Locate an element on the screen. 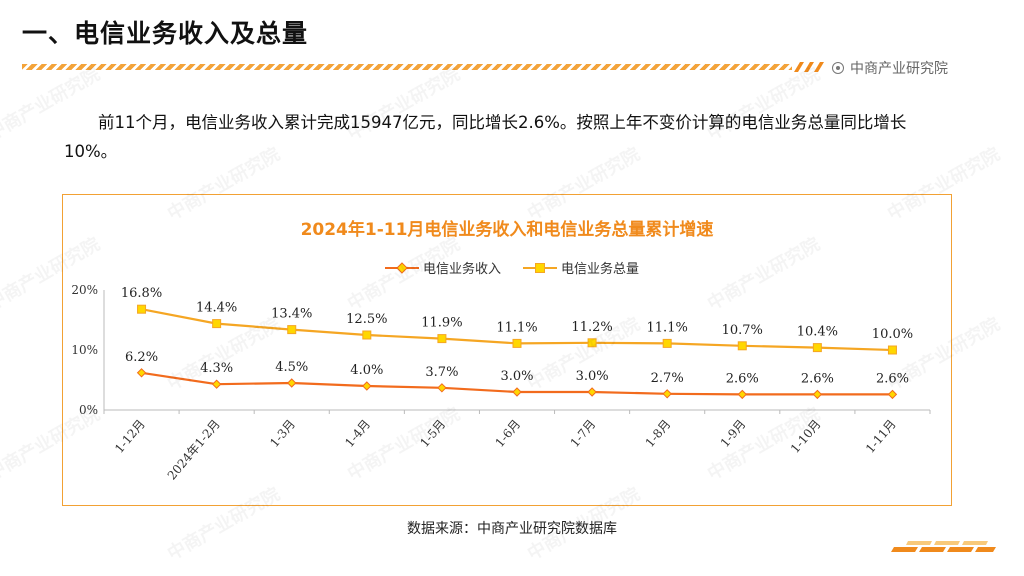 This screenshot has height=576, width=1024. data-label: 10.0% is located at coordinates (892, 334).